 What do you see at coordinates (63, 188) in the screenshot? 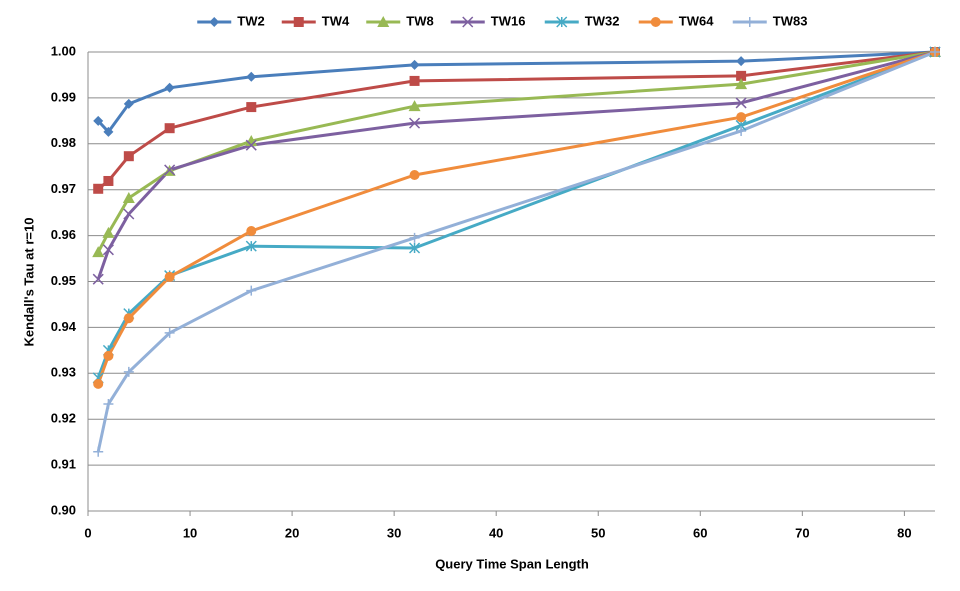
I see `y-tick-label: 0.97` at bounding box center [63, 188].